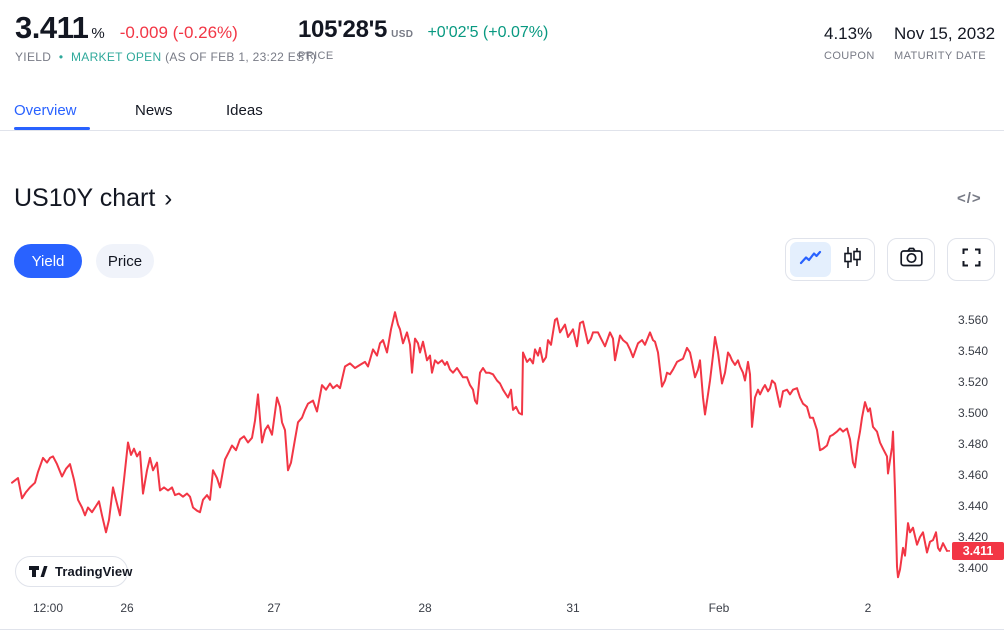 Image resolution: width=1004 pixels, height=631 pixels. I want to click on x-axis-label: 26, so click(127, 608).